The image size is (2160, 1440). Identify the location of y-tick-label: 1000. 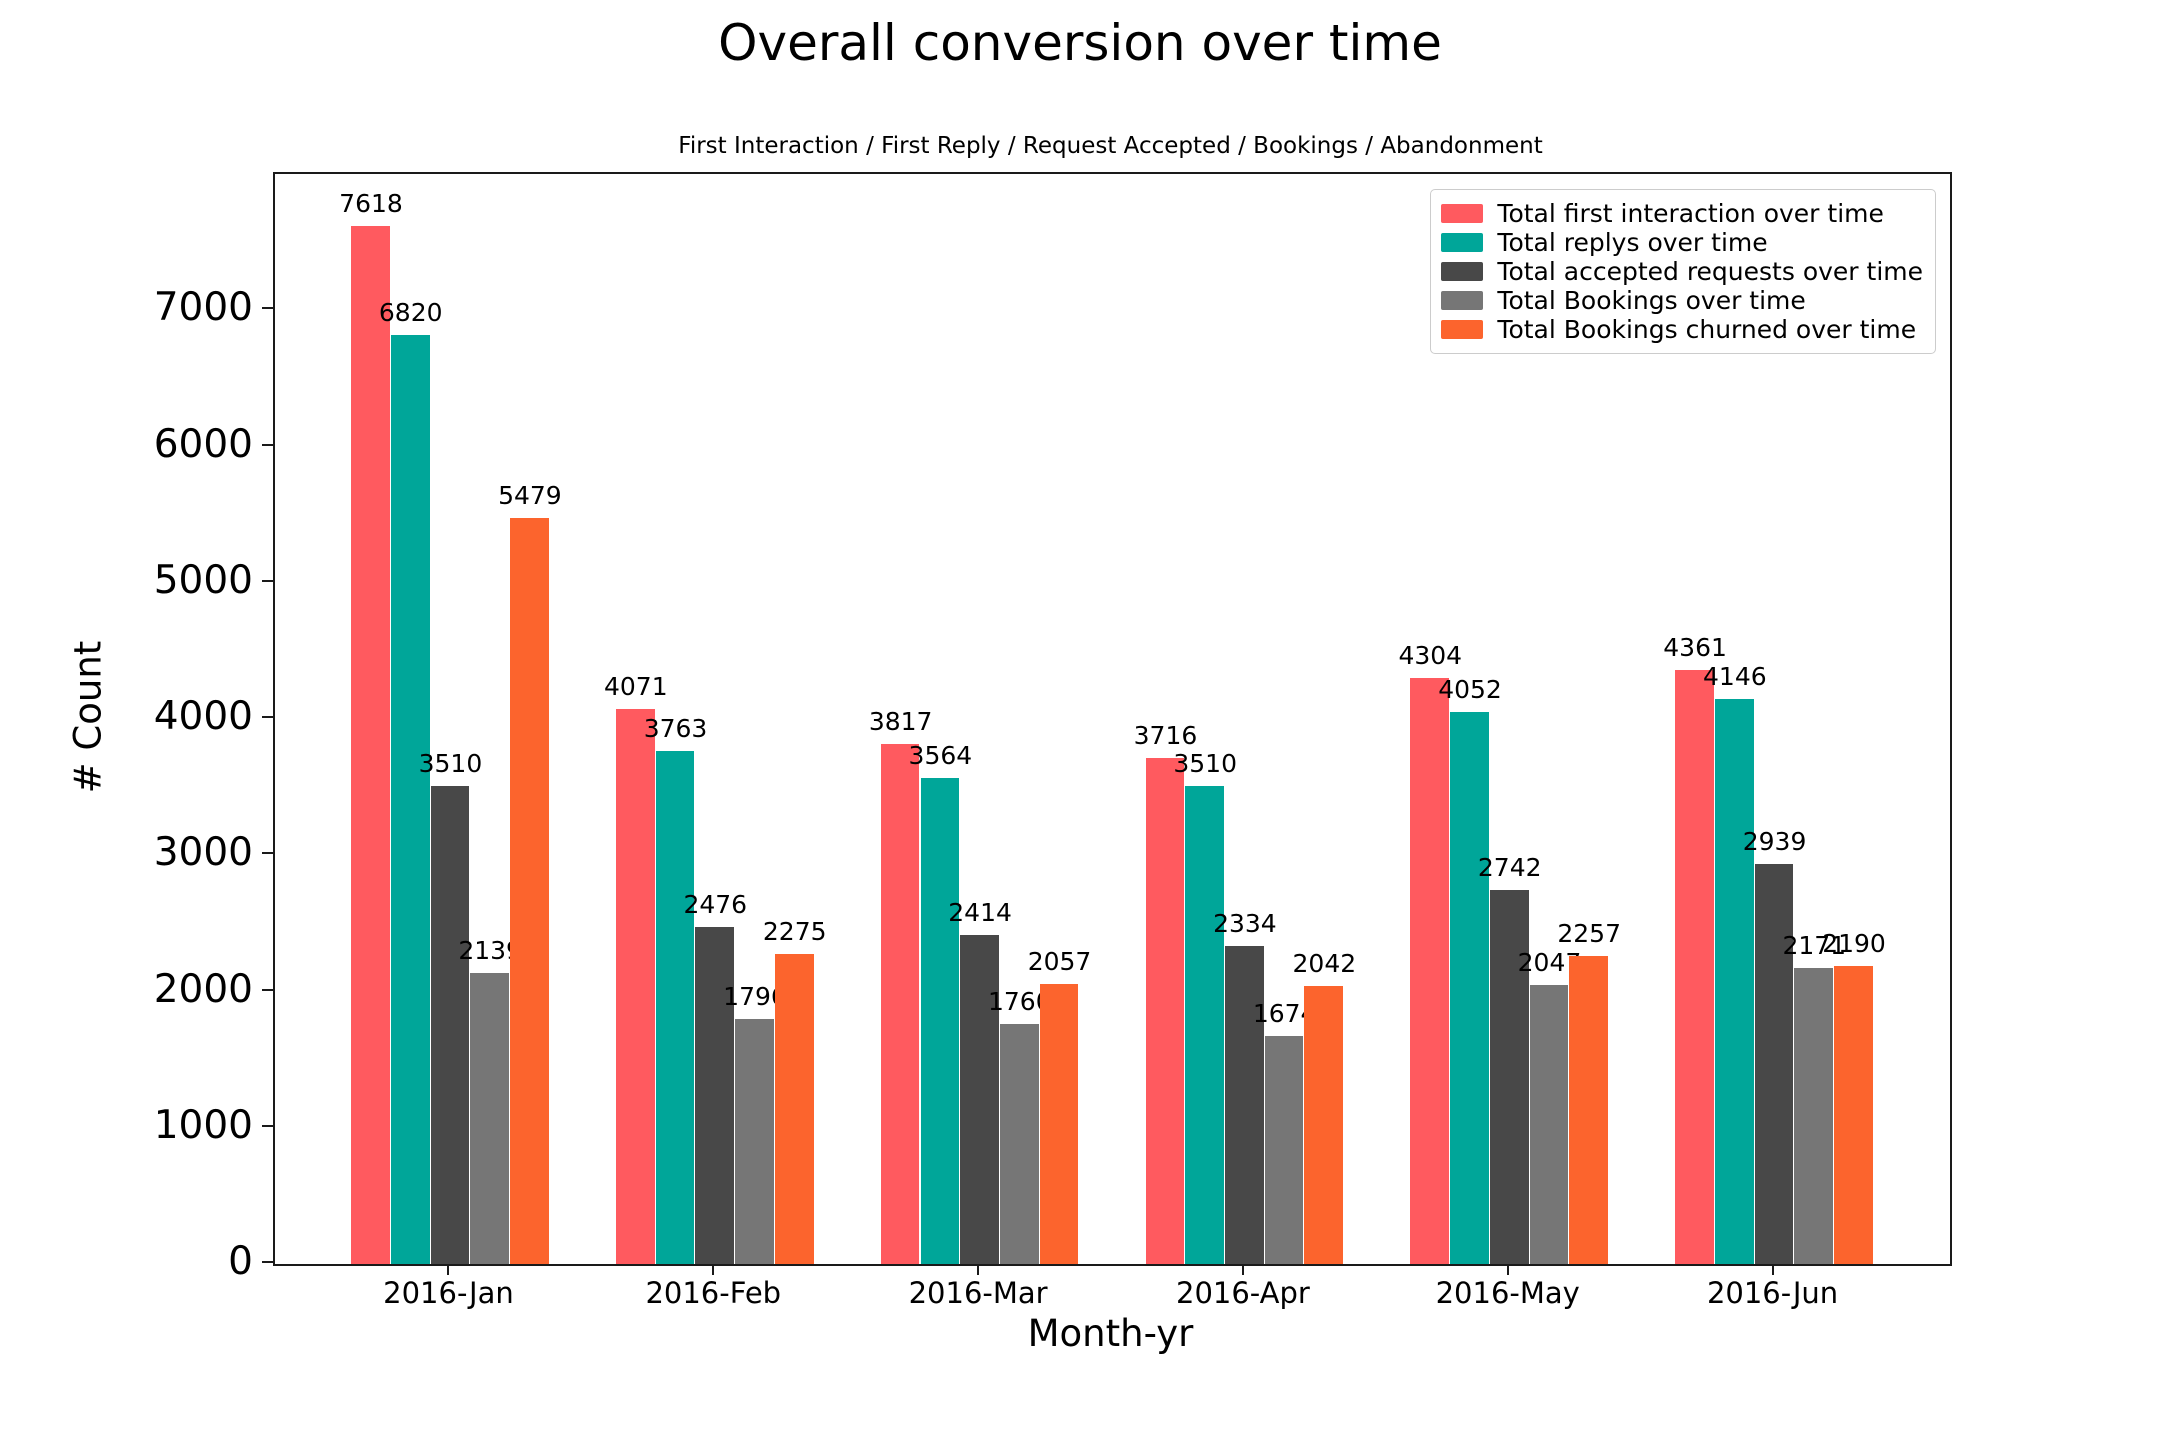
(203, 1125).